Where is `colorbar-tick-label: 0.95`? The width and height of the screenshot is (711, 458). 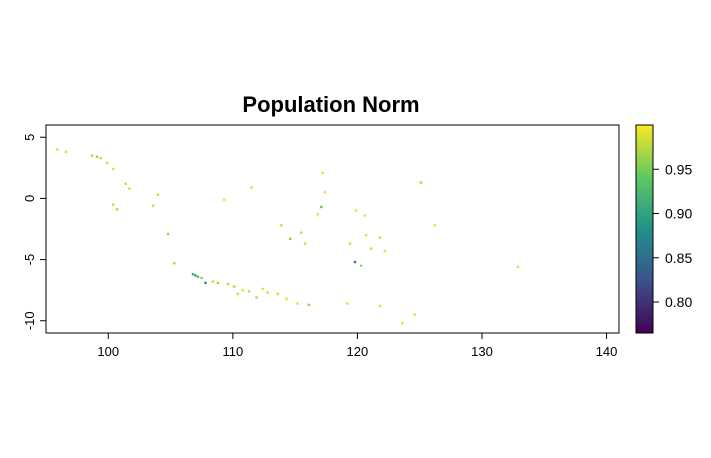
colorbar-tick-label: 0.95 is located at coordinates (678, 169).